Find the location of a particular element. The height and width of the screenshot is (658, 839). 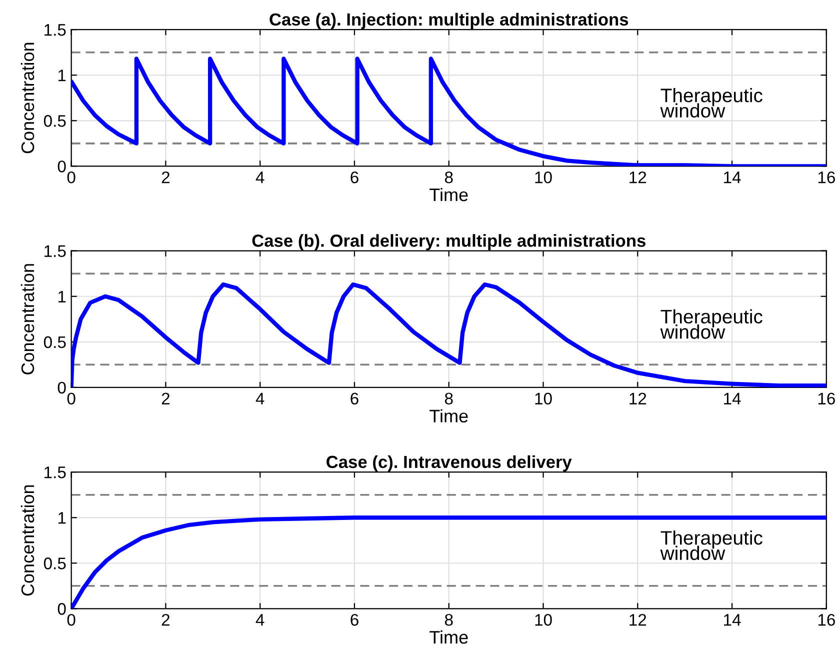

chart-title: Case (a). Injection: multiple administrations is located at coordinates (449, 21).